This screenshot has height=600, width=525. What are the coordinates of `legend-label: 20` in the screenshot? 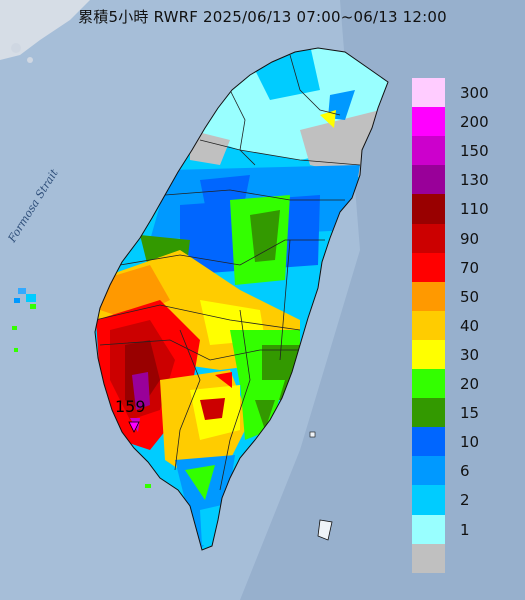 It's located at (470, 384).